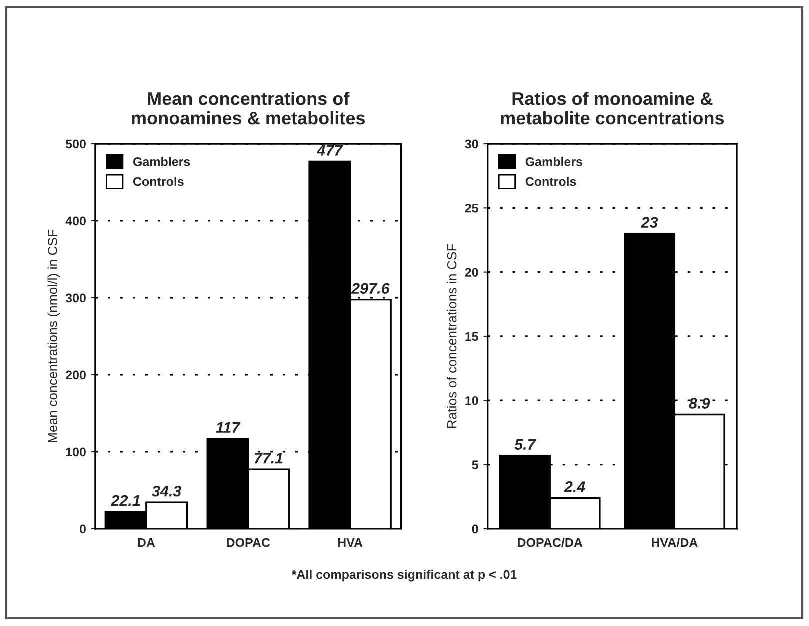  I want to click on y-tick-label: 25, so click(471, 208).